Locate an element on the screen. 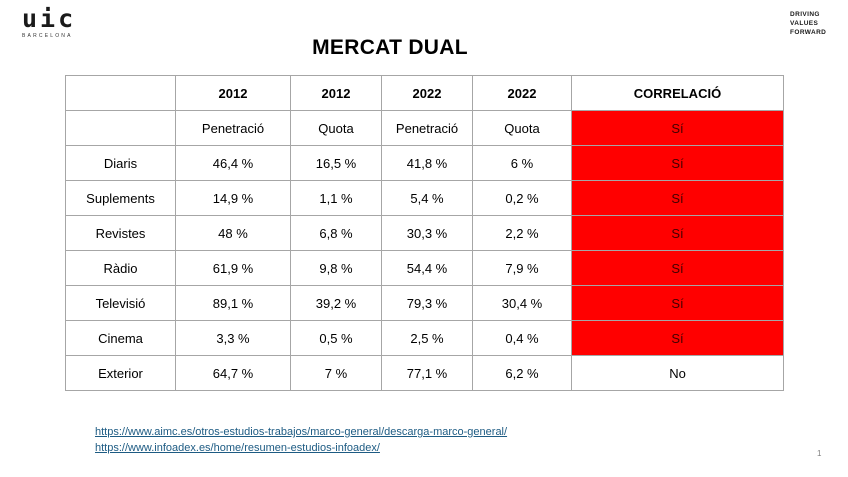 The image size is (848, 477). value-cell: 39,2 % is located at coordinates (336, 303).